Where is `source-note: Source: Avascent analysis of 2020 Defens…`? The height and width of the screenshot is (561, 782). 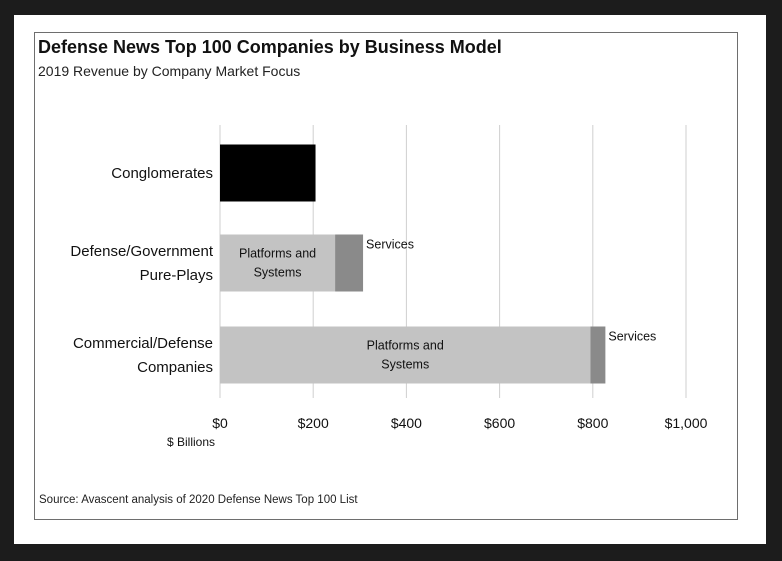 source-note: Source: Avascent analysis of 2020 Defens… is located at coordinates (198, 500).